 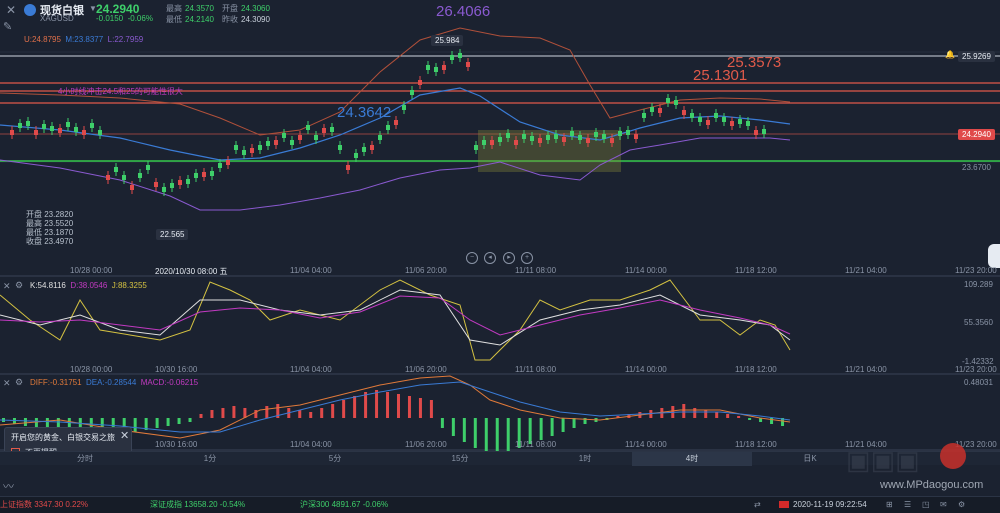 What do you see at coordinates (692, 459) in the screenshot?
I see `period-tab: 4时` at bounding box center [692, 459].